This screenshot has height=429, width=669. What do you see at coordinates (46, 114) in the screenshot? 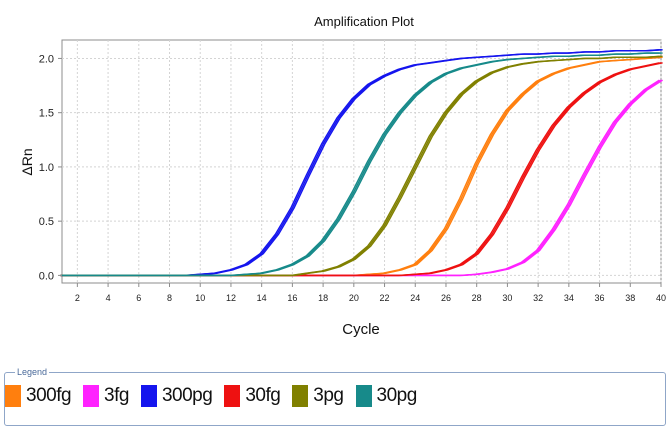
I see `y-tick-label: 1.5` at bounding box center [46, 114].